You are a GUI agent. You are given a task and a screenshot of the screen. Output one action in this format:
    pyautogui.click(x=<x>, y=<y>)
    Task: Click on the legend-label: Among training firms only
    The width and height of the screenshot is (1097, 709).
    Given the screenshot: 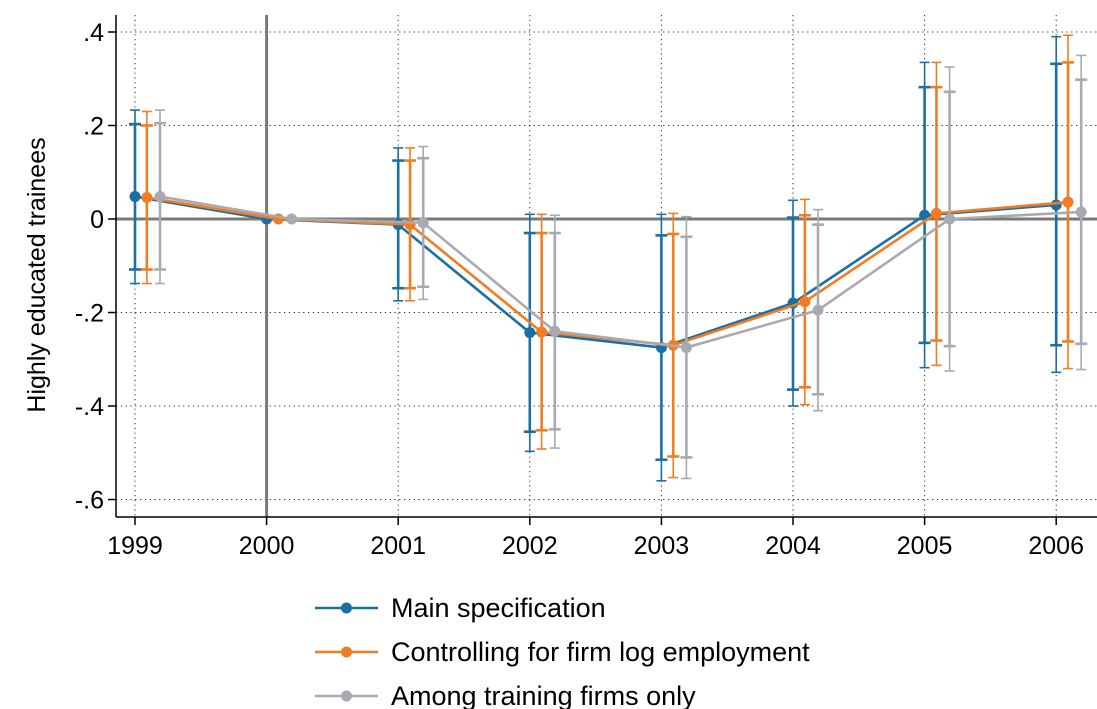 What is the action you would take?
    pyautogui.click(x=543, y=695)
    